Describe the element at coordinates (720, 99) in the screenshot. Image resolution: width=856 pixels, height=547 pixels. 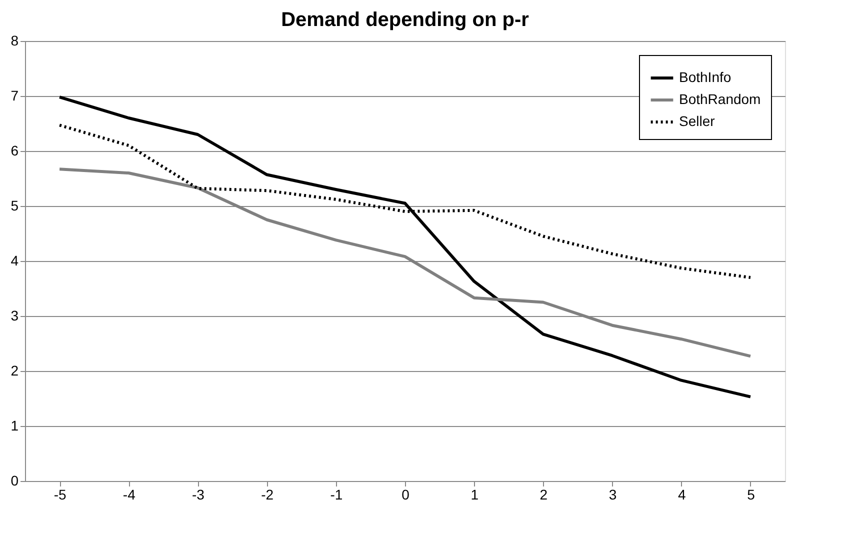
I see `legend-label: BothRandom` at that location.